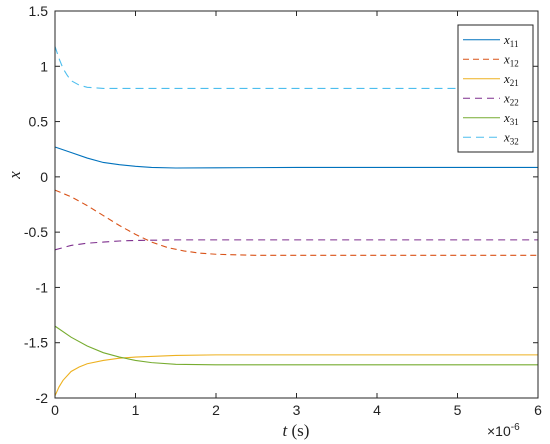 This screenshot has height=444, width=550. What do you see at coordinates (377, 410) in the screenshot?
I see `x-tick-label: 4` at bounding box center [377, 410].